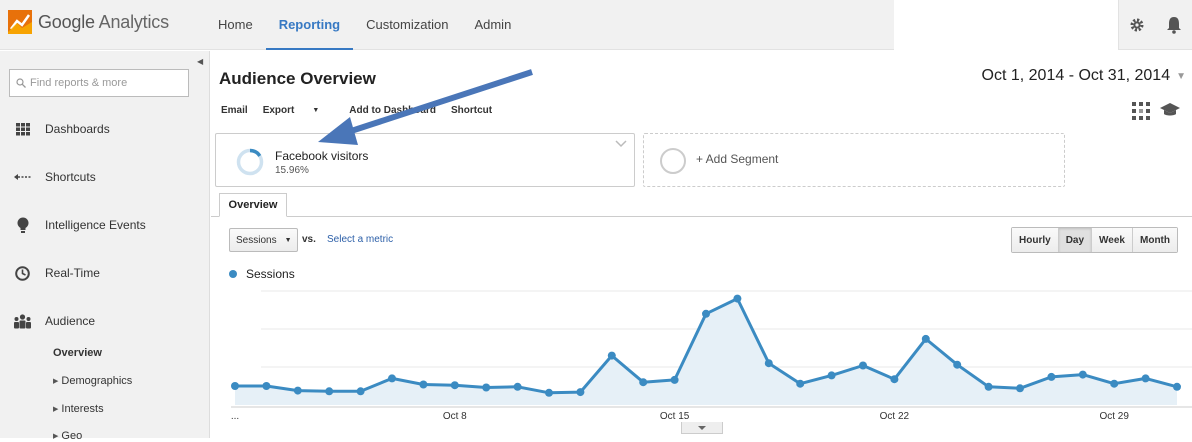  What do you see at coordinates (309, 25) in the screenshot?
I see `nav-reporting: Reporting` at bounding box center [309, 25].